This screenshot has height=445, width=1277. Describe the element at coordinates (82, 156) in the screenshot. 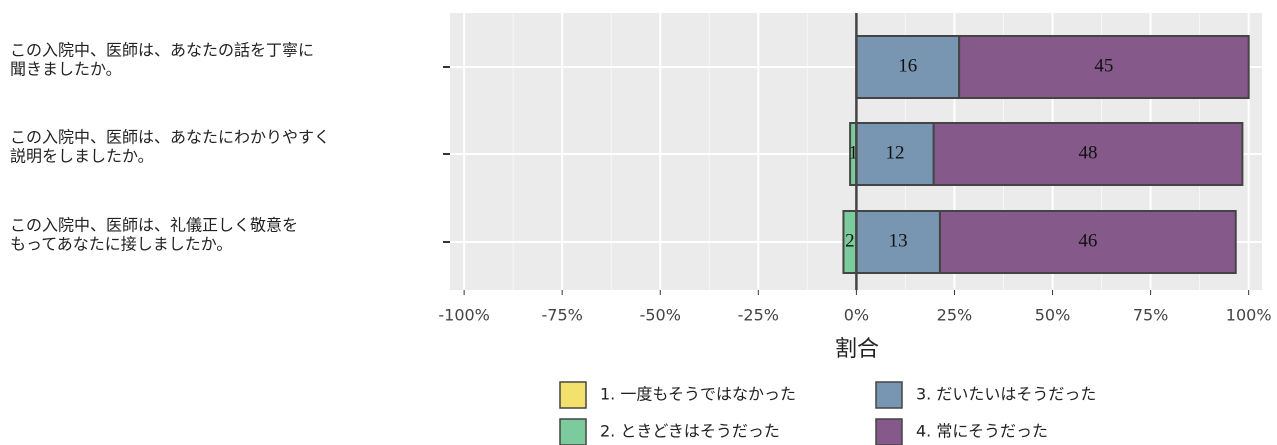

I see `y-tick-label: 説明をしましたか。` at that location.